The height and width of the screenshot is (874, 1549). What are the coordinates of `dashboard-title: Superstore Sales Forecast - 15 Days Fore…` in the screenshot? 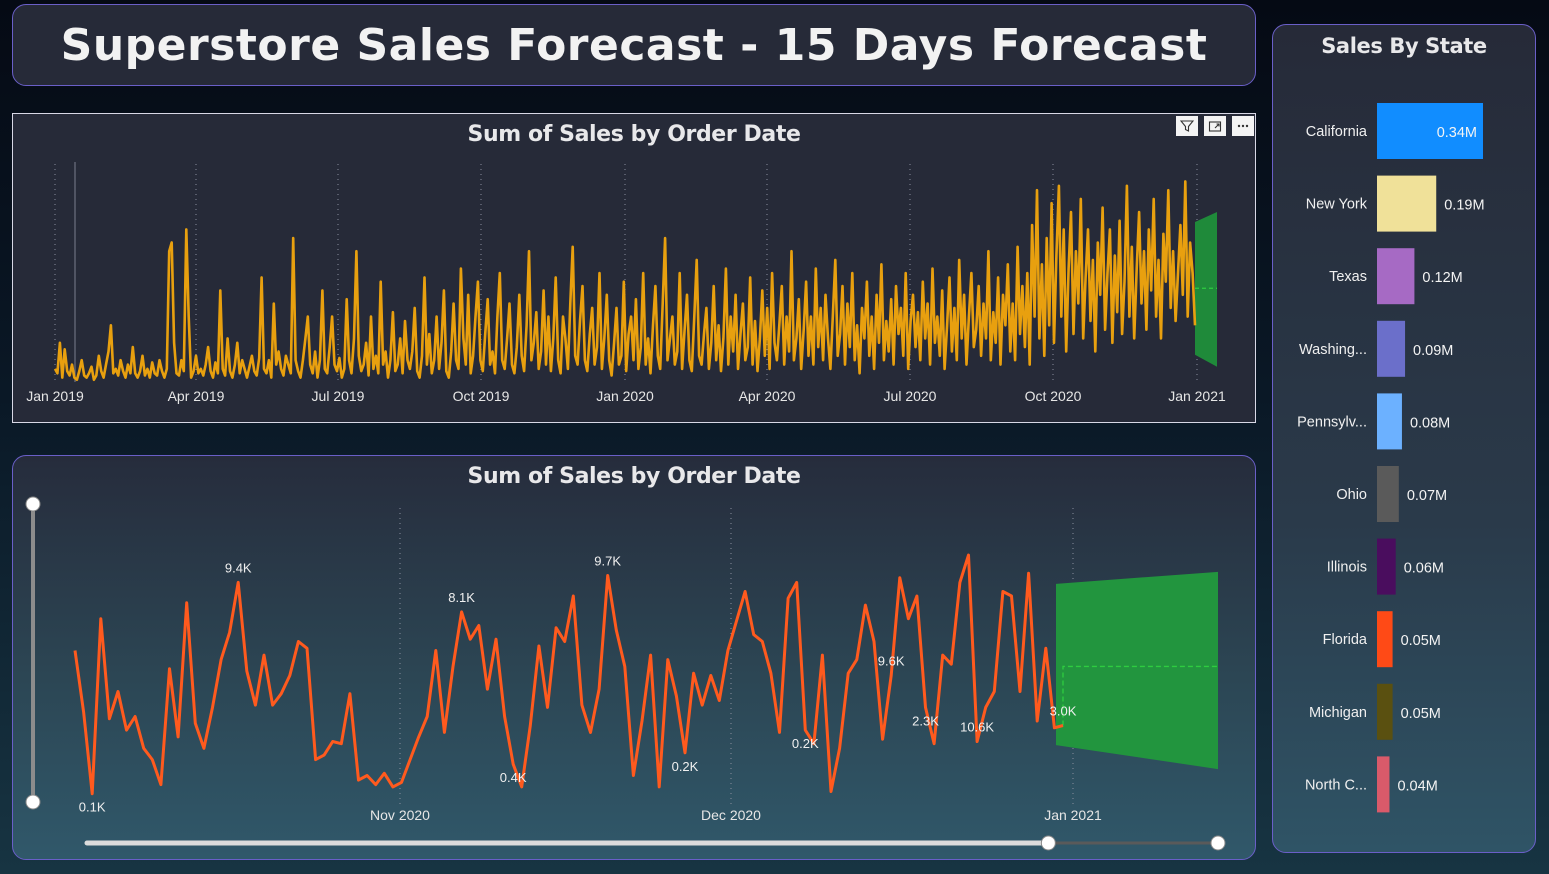 It's located at (634, 45).